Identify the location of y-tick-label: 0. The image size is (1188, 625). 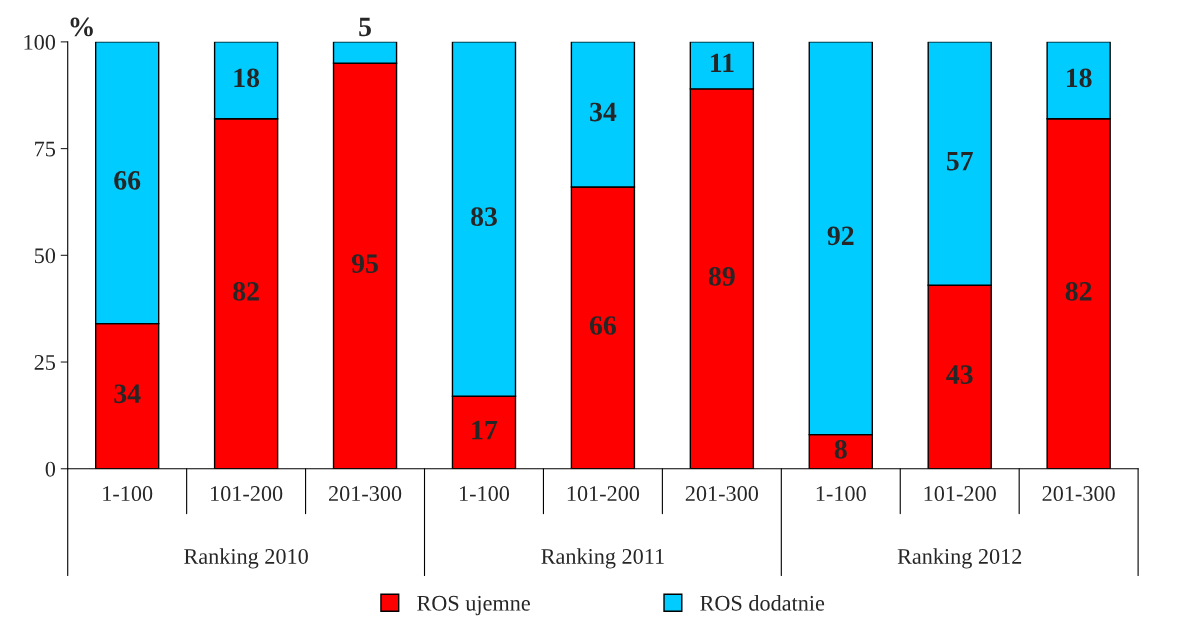
(50, 469).